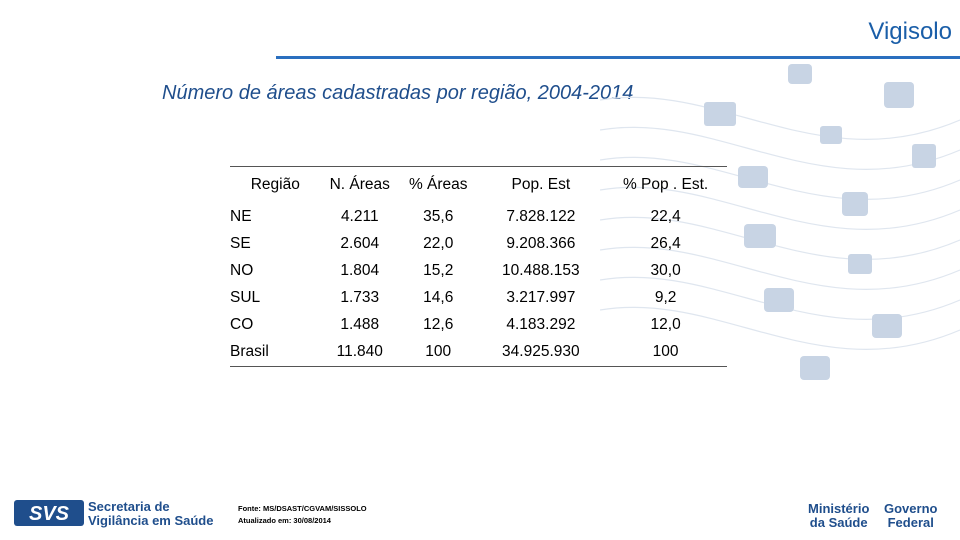 Image resolution: width=960 pixels, height=540 pixels. I want to click on table-cell: Brasil, so click(275, 352).